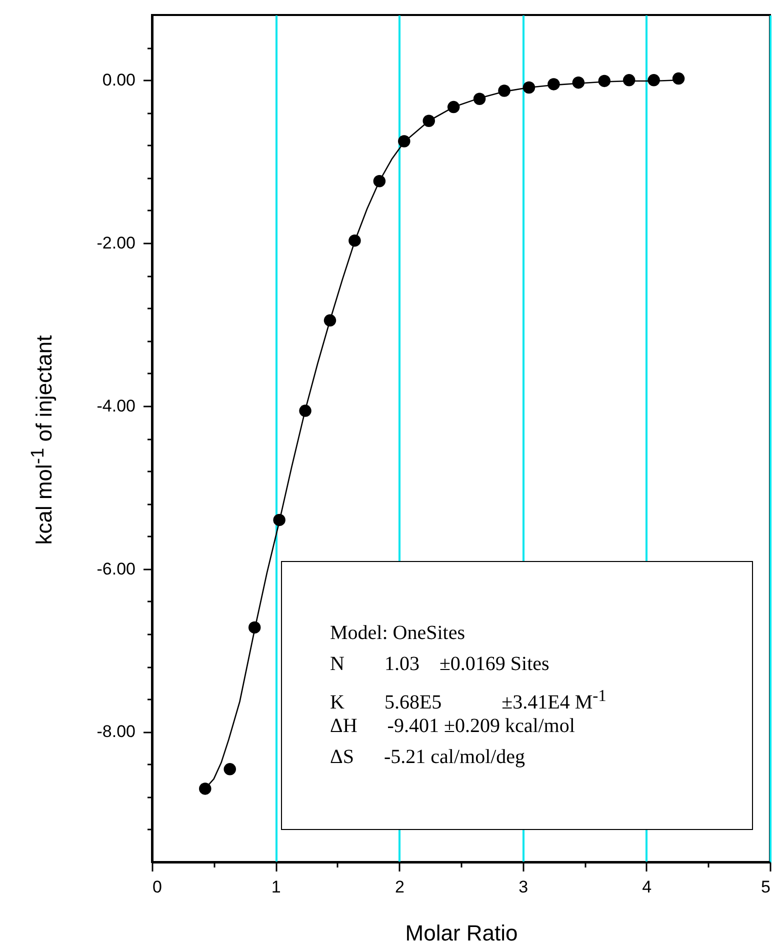 The image size is (776, 951). I want to click on y-tick-label: -8.00, so click(116, 732).